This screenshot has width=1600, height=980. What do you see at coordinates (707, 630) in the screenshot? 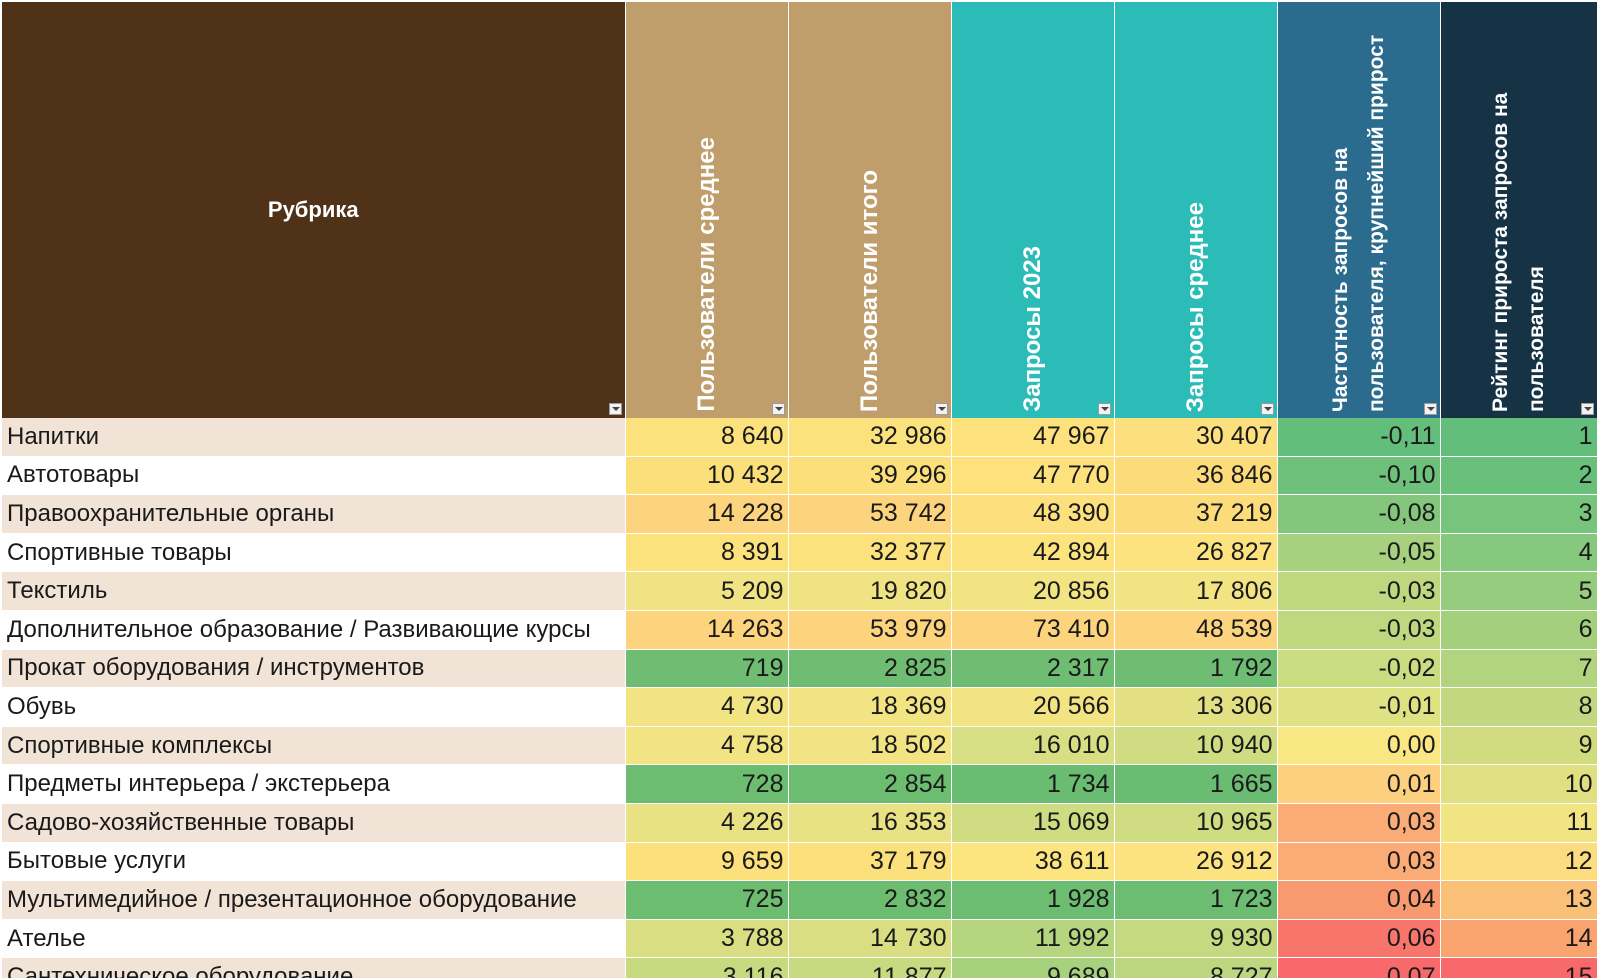
I see `cell-users-avg: 14 263` at bounding box center [707, 630].